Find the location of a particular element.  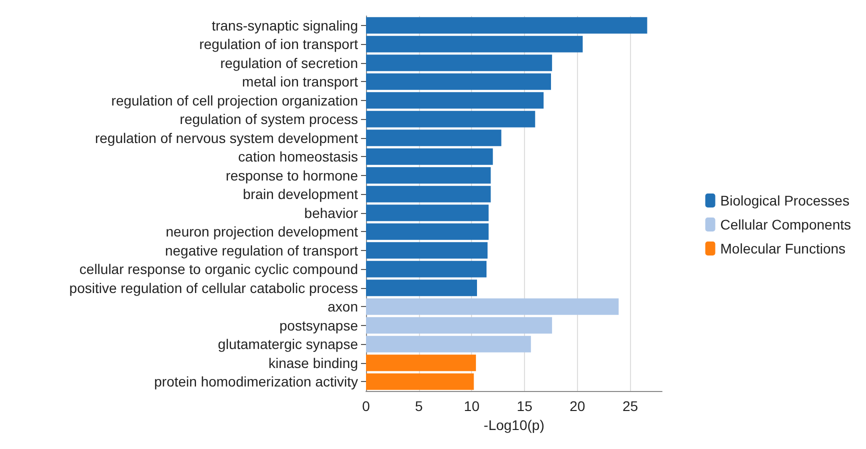

x-tick-label: 25 is located at coordinates (630, 406).